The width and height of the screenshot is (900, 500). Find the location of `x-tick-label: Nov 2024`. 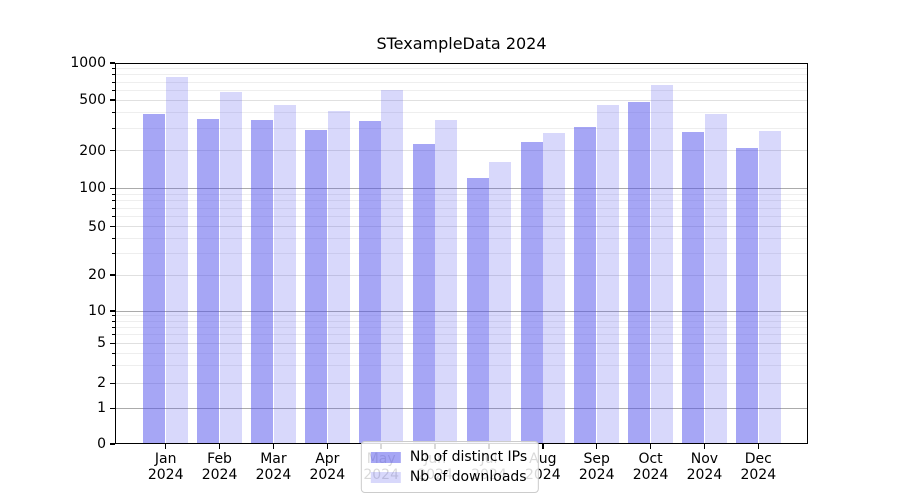

x-tick-label: Nov 2024 is located at coordinates (704, 467).